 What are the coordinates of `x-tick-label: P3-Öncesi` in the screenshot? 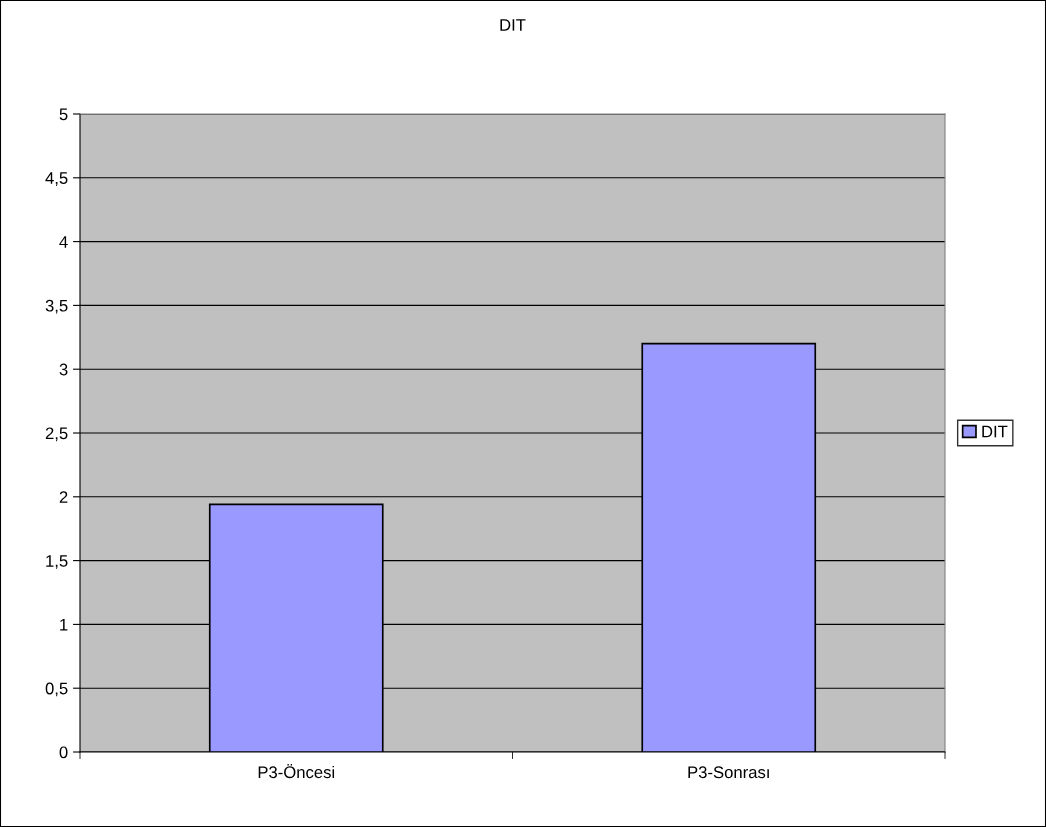 It's located at (296, 771).